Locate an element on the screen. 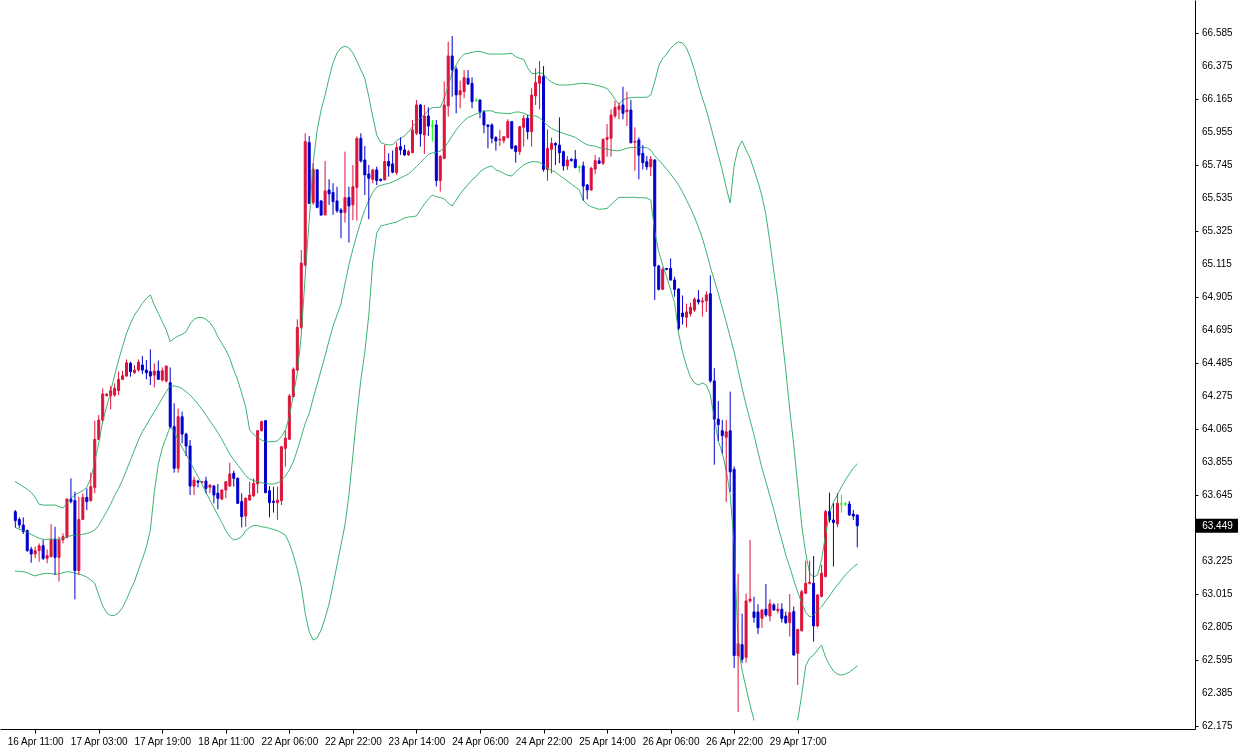 This screenshot has width=1238, height=753. x-tick-label: 24 Apr 22:00 is located at coordinates (544, 741).